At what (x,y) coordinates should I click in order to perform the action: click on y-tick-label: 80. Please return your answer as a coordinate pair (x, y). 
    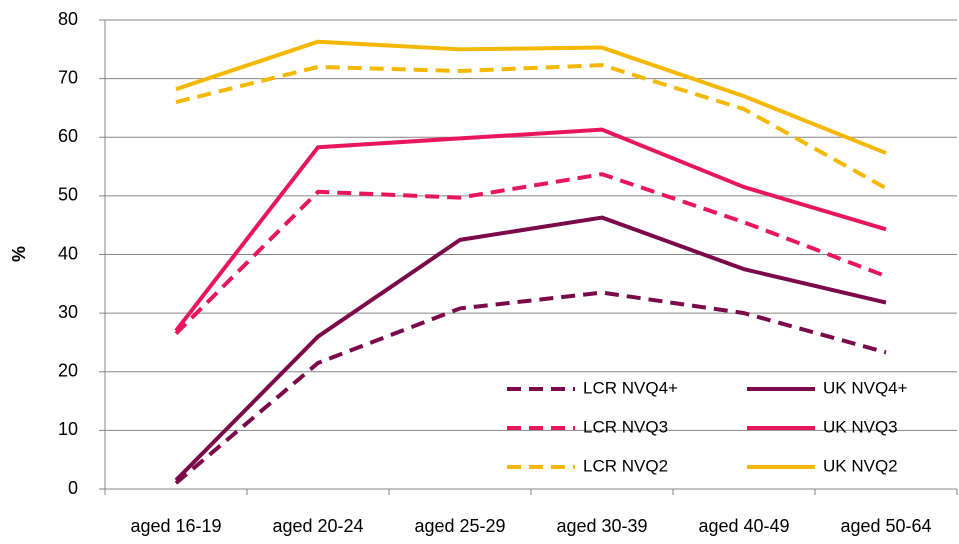
    Looking at the image, I should click on (68, 19).